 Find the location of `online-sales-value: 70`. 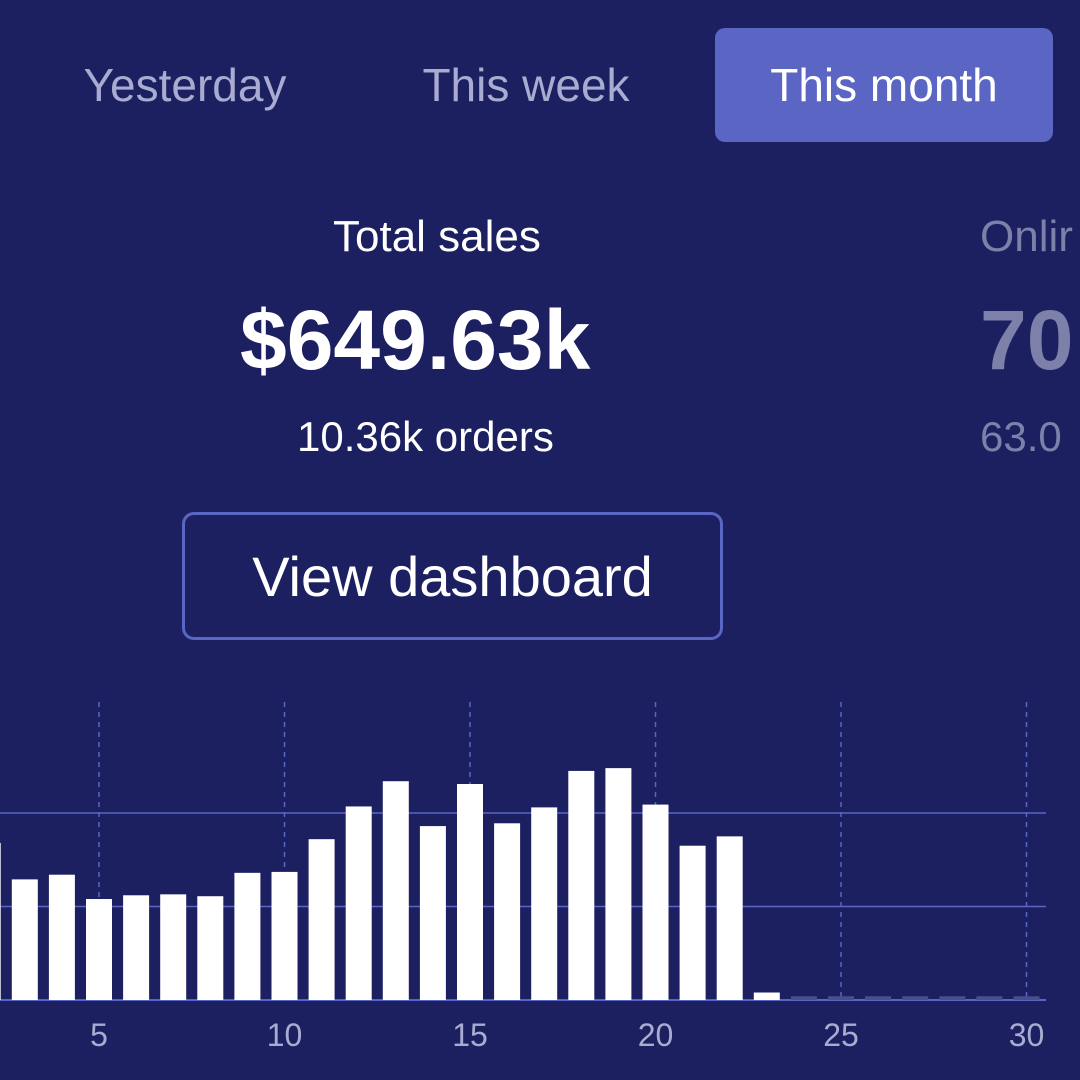

online-sales-value: 70 is located at coordinates (1027, 340).